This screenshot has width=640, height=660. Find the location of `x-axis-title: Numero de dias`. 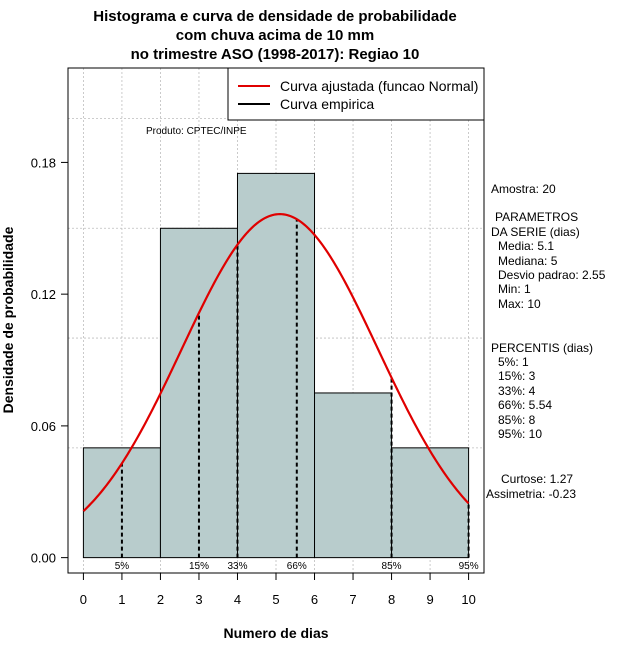

x-axis-title: Numero de dias is located at coordinates (275, 633).